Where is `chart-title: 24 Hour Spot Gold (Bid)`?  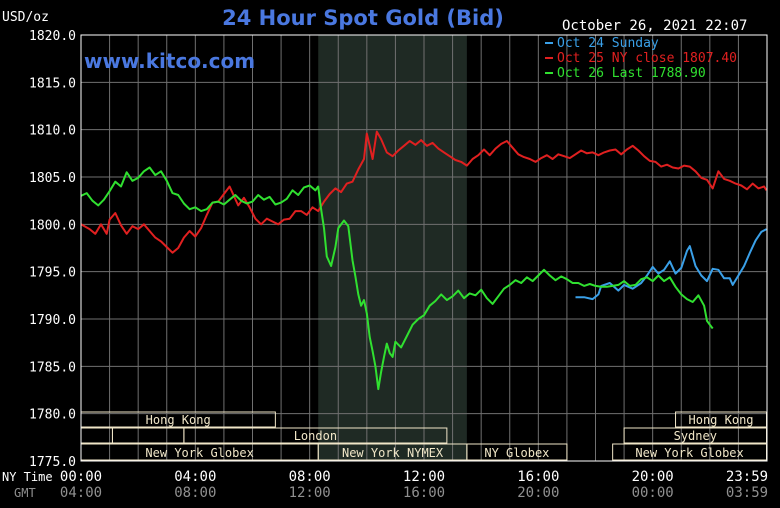 chart-title: 24 Hour Spot Gold (Bid) is located at coordinates (363, 18).